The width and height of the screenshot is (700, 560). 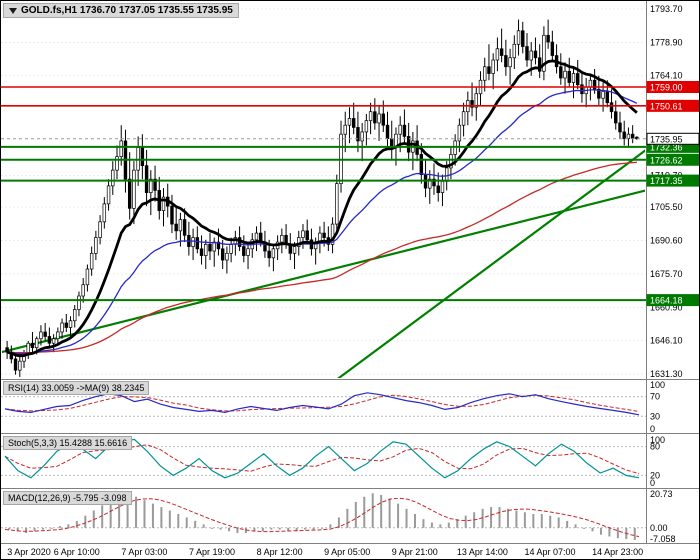 I want to click on svg-text: 1717.35, so click(x=666, y=181).